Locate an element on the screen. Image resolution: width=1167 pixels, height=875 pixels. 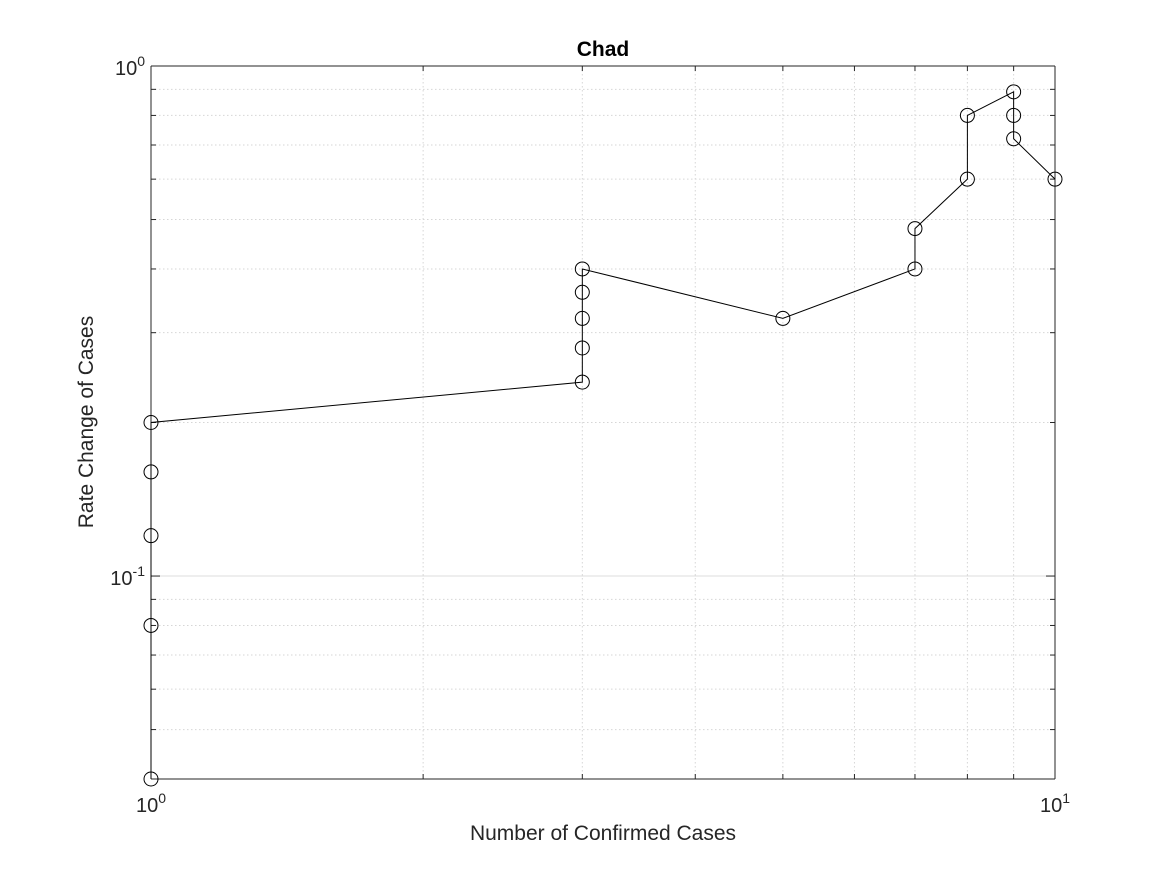
x-tick-label: 10¹ is located at coordinates (1055, 803).